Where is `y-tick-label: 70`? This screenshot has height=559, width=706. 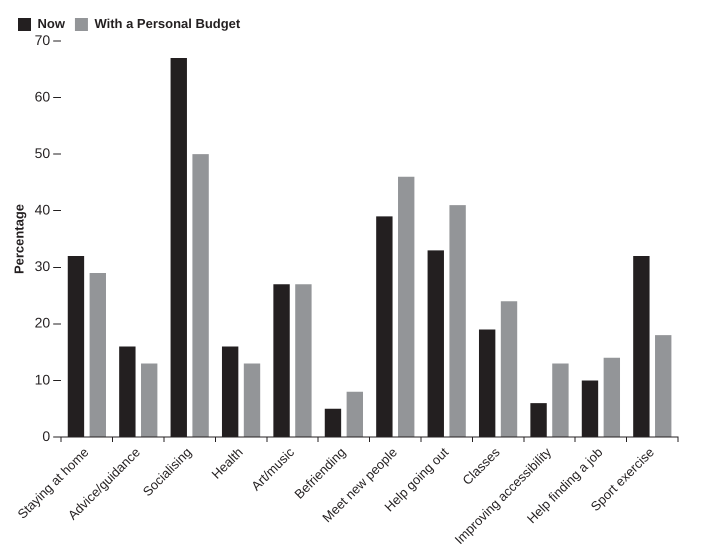
y-tick-label: 70 is located at coordinates (42, 40).